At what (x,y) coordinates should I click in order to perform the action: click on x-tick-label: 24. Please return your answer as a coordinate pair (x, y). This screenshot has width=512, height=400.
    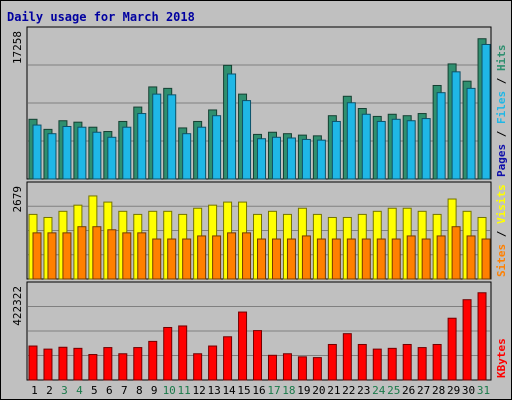
    Looking at the image, I should click on (379, 390).